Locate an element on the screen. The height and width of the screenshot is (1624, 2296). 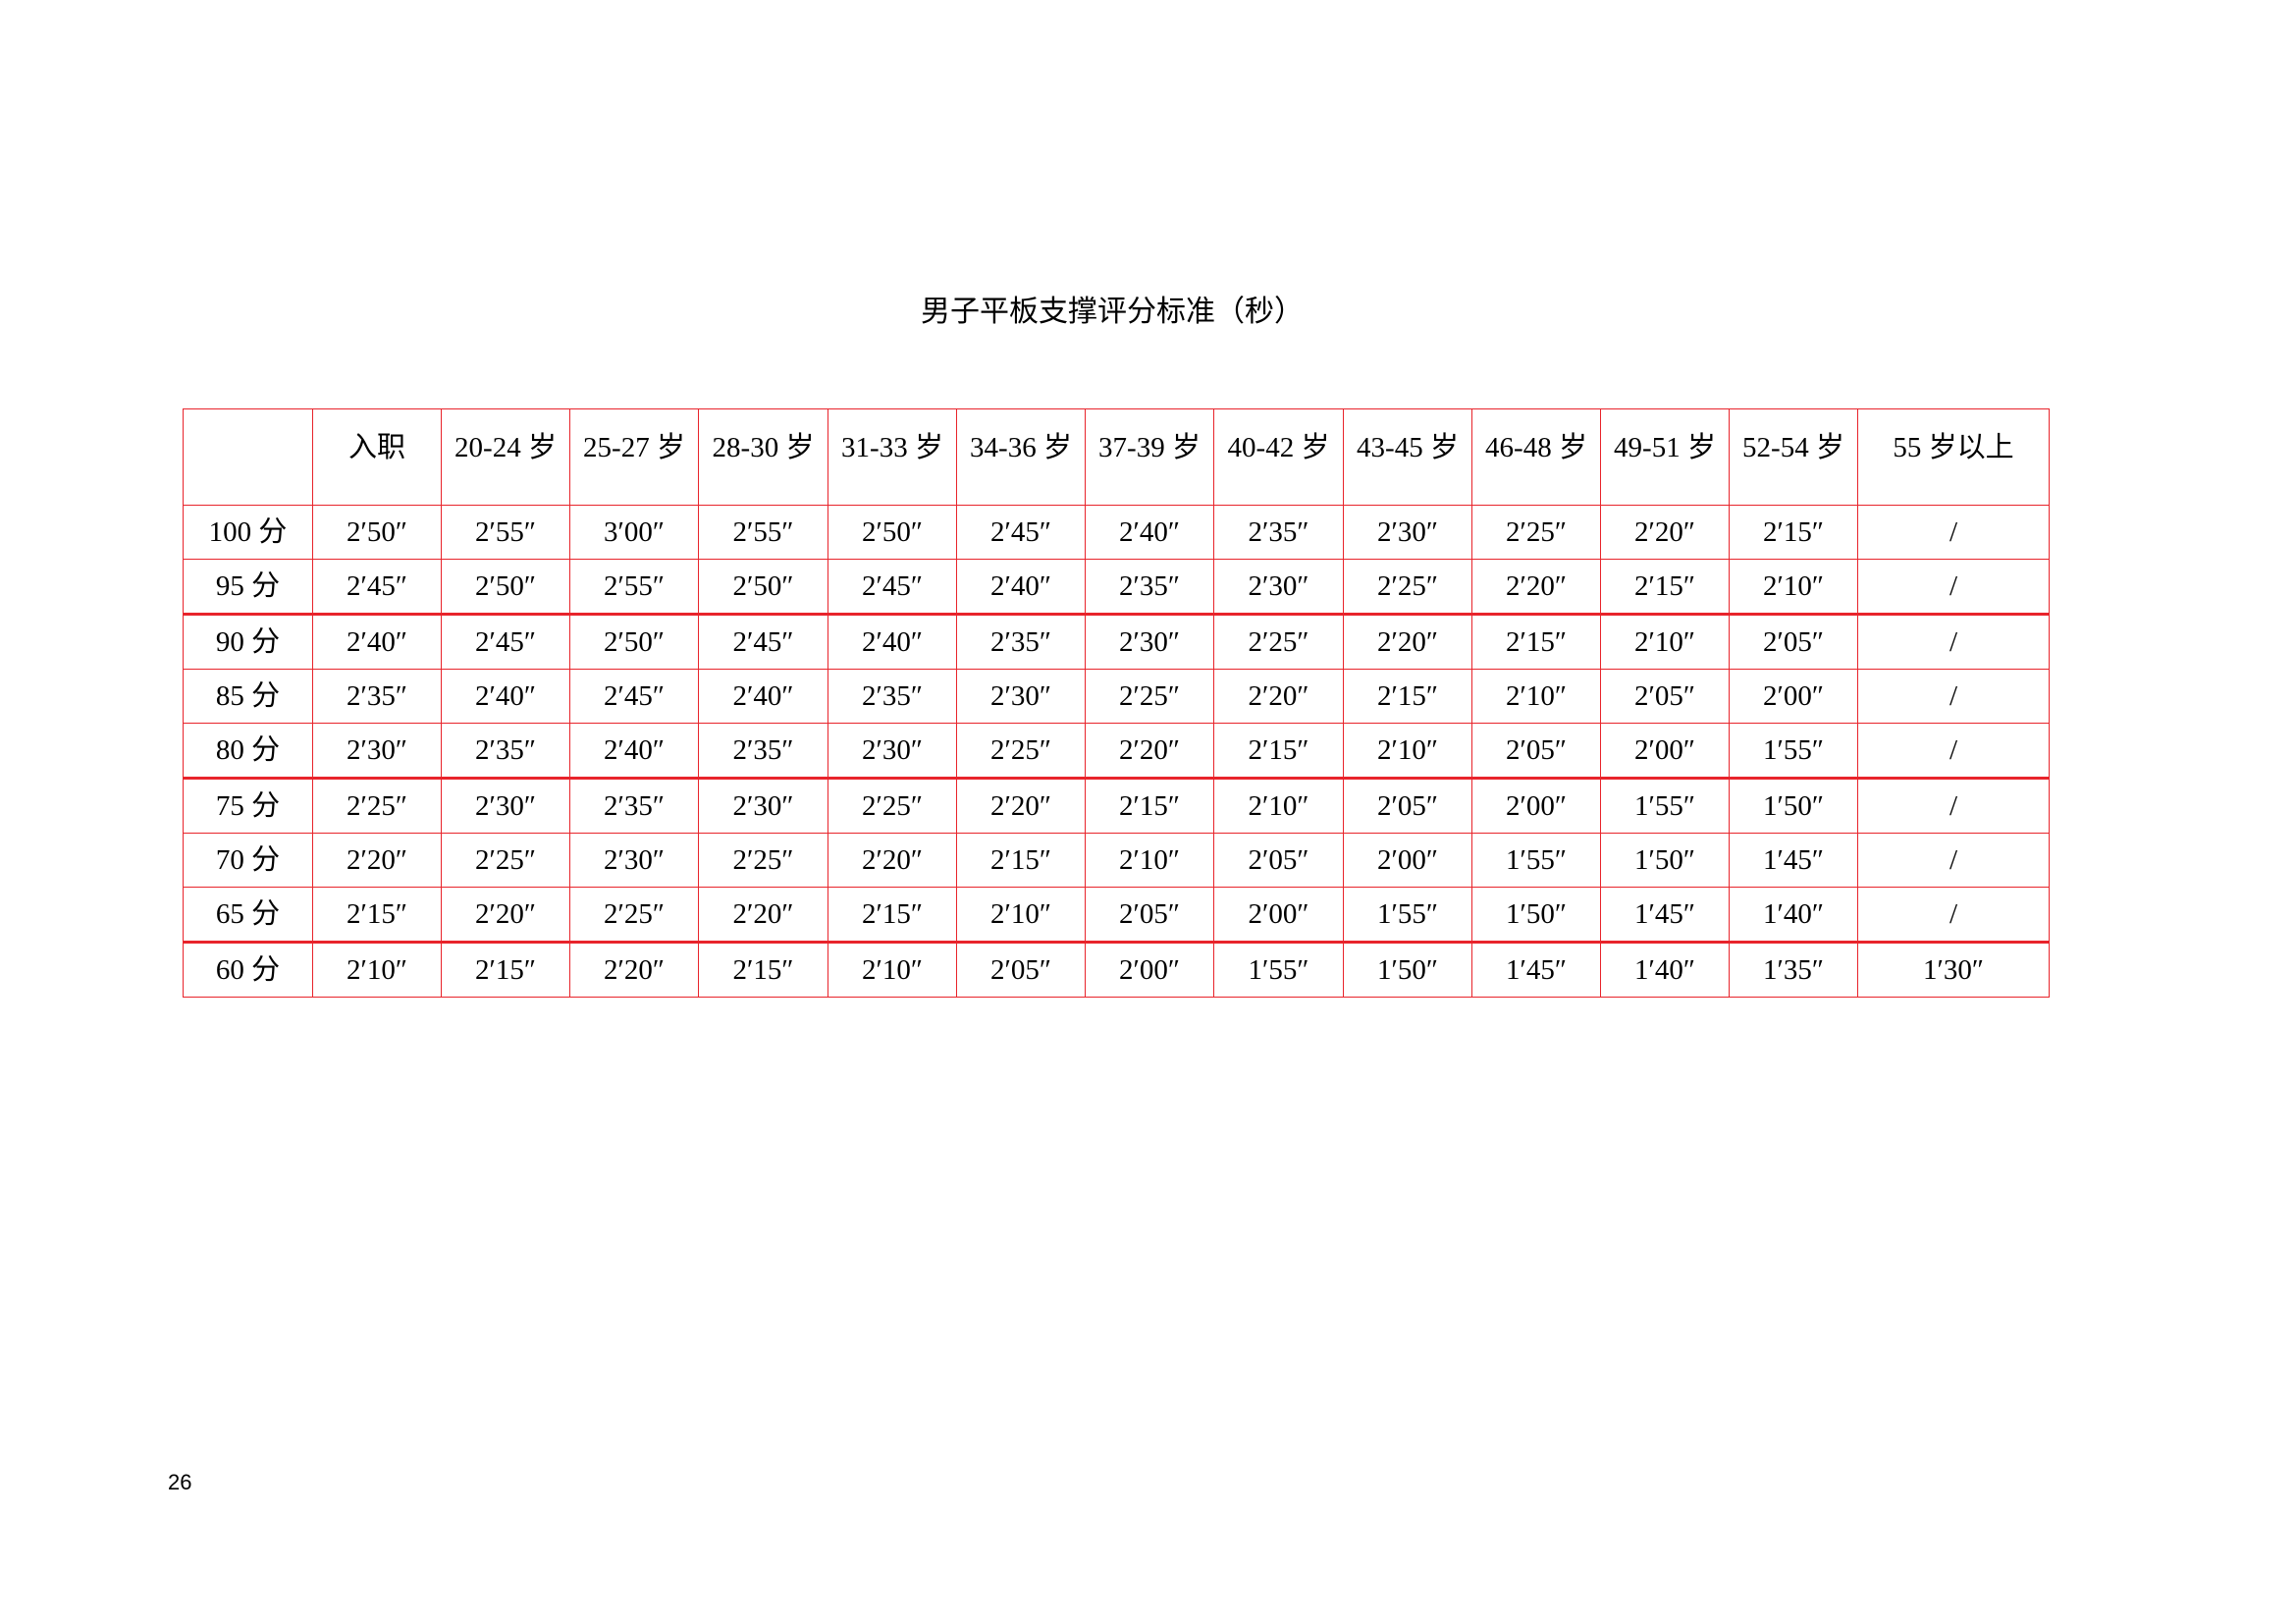
column-header: 40-42 岁 is located at coordinates (1278, 457).